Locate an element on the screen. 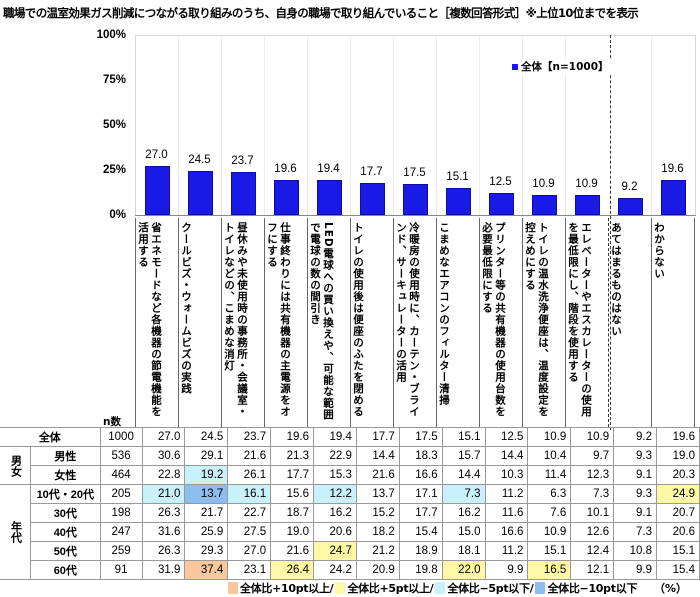 The image size is (700, 597). table-cell: 12.5 is located at coordinates (506, 437).